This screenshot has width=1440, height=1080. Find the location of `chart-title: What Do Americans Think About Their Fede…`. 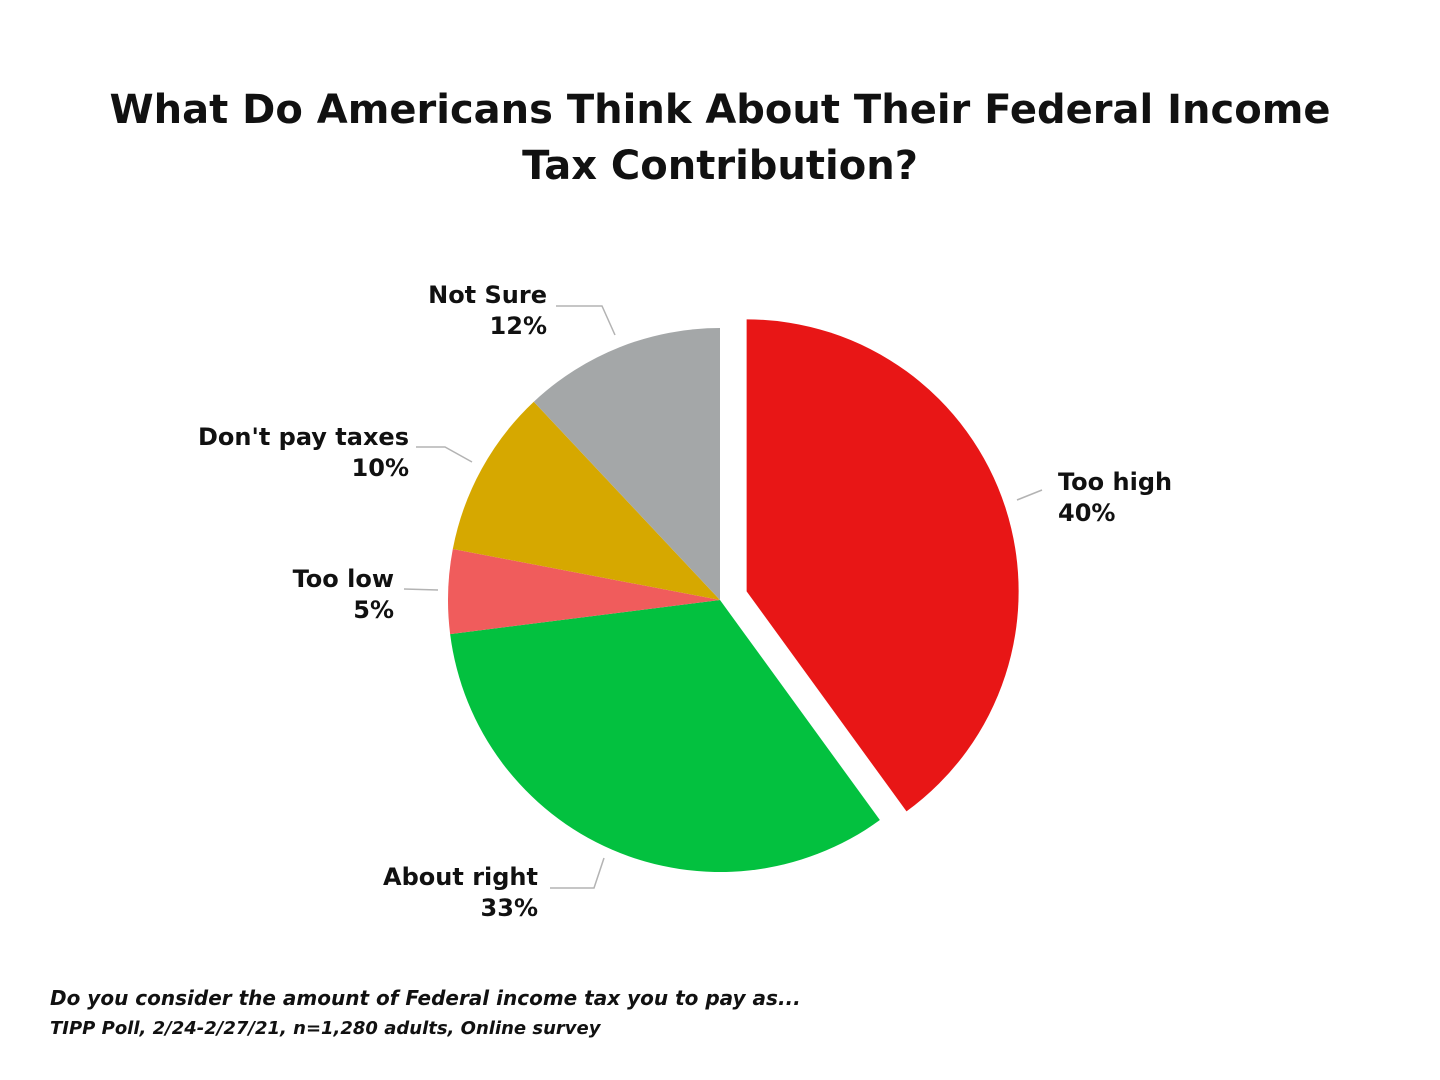

chart-title: What Do Americans Think About Their Fede… is located at coordinates (720, 138).